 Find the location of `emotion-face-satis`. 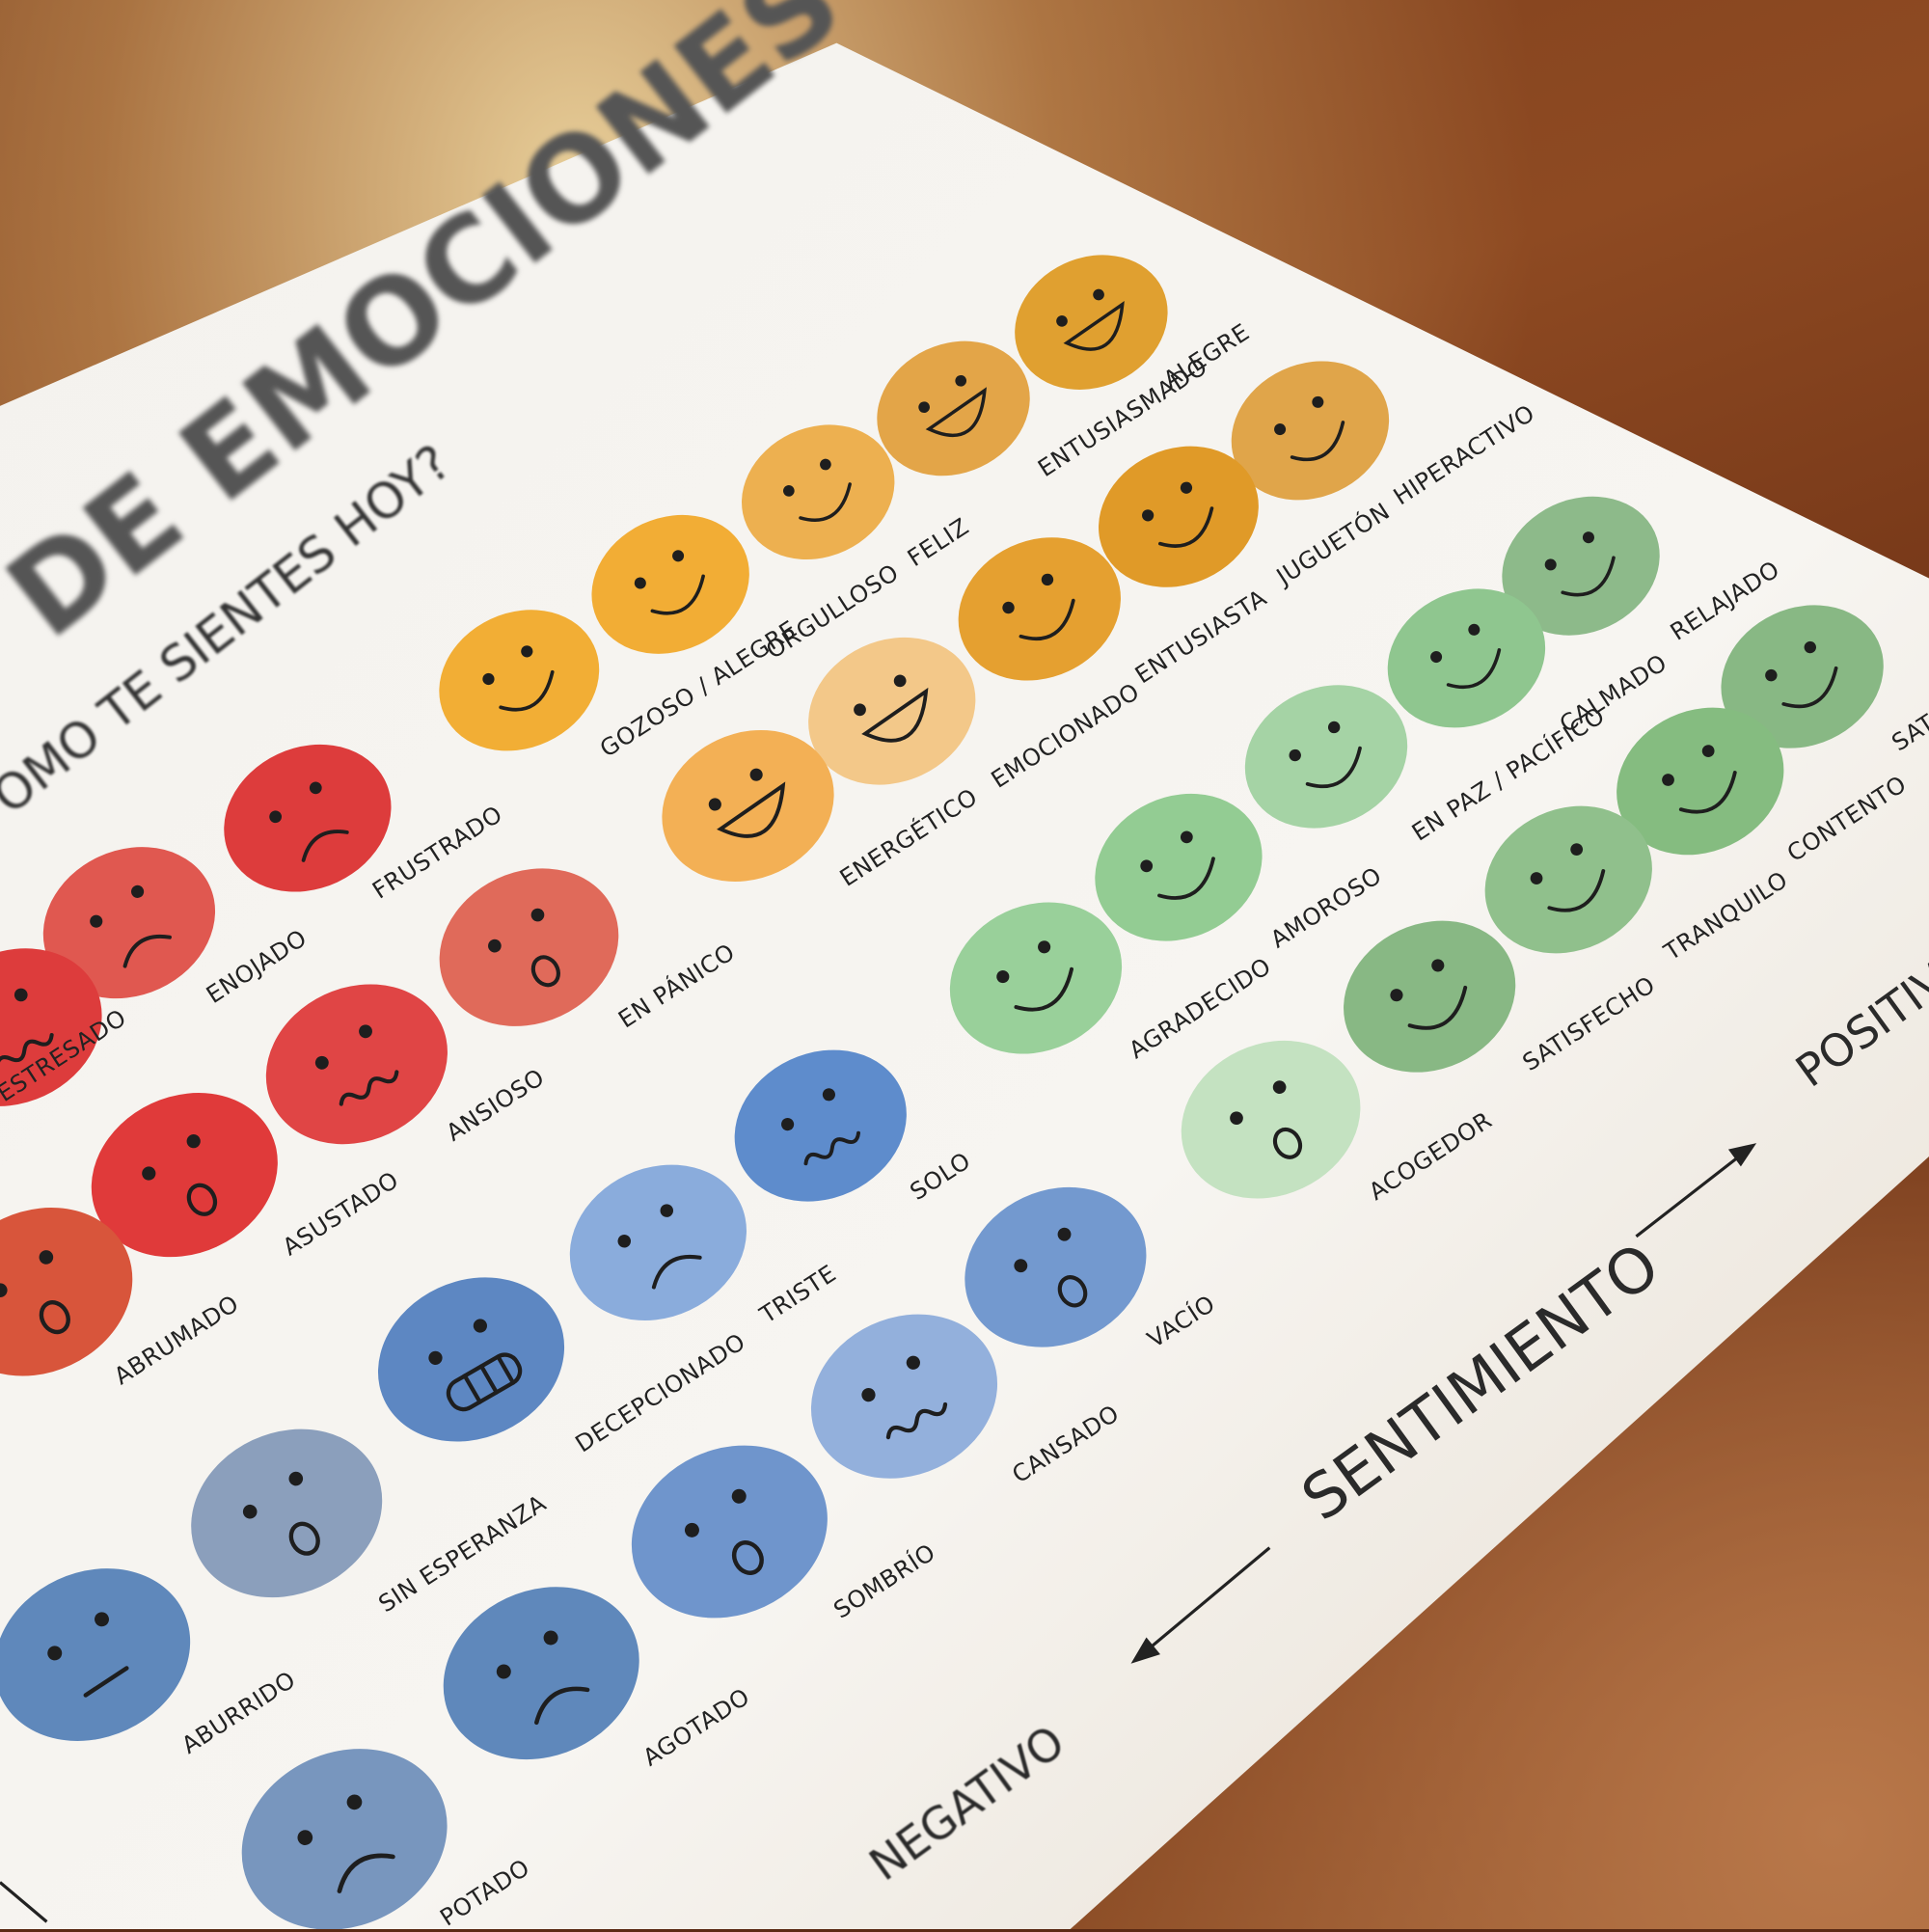

emotion-face-satis is located at coordinates (1803, 676).